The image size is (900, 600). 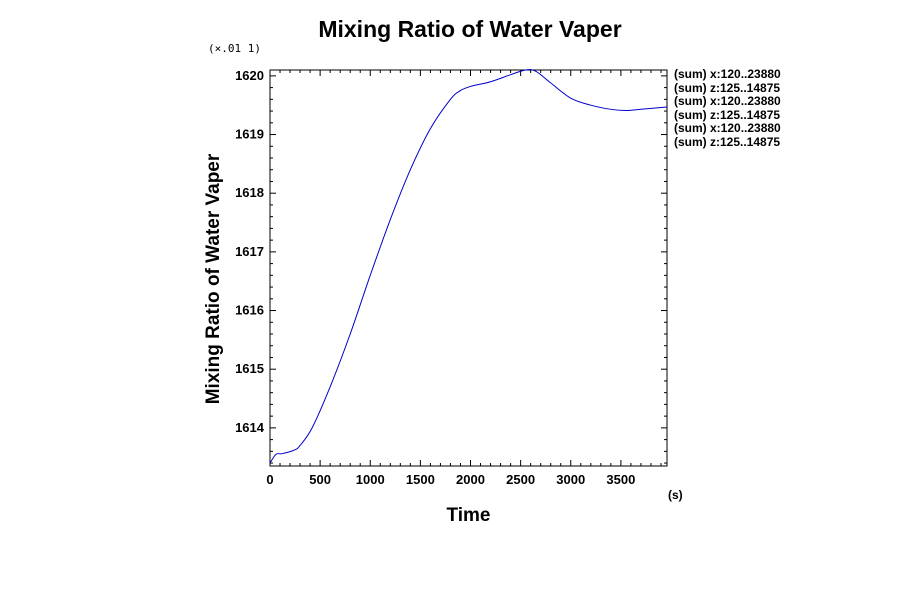 I want to click on x-tick-label: 1000, so click(x=370, y=479).